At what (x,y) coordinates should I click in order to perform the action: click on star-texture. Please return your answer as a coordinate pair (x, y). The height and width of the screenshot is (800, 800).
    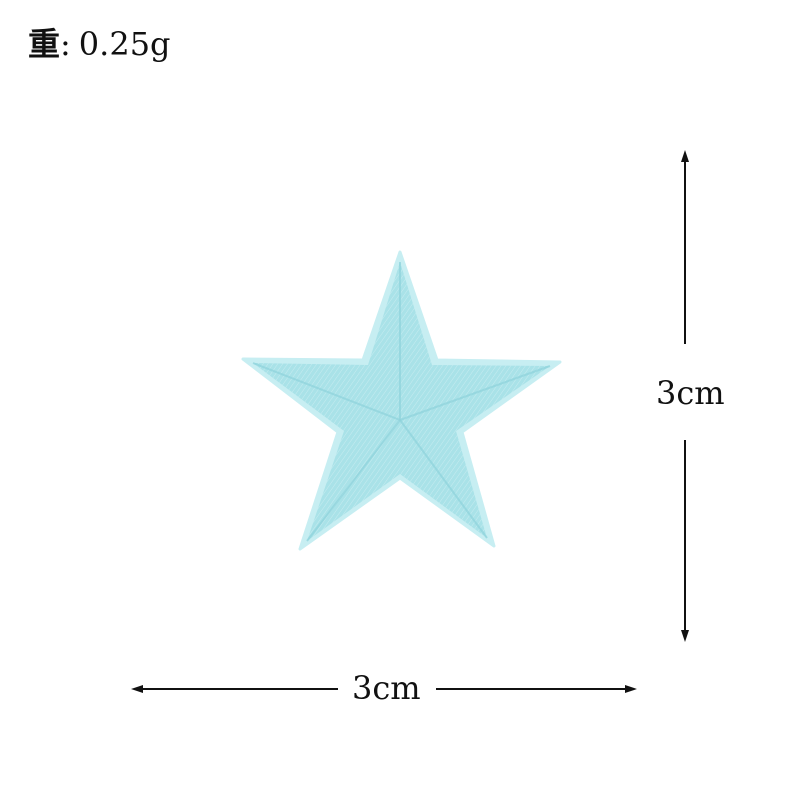
    Looking at the image, I should click on (401, 401).